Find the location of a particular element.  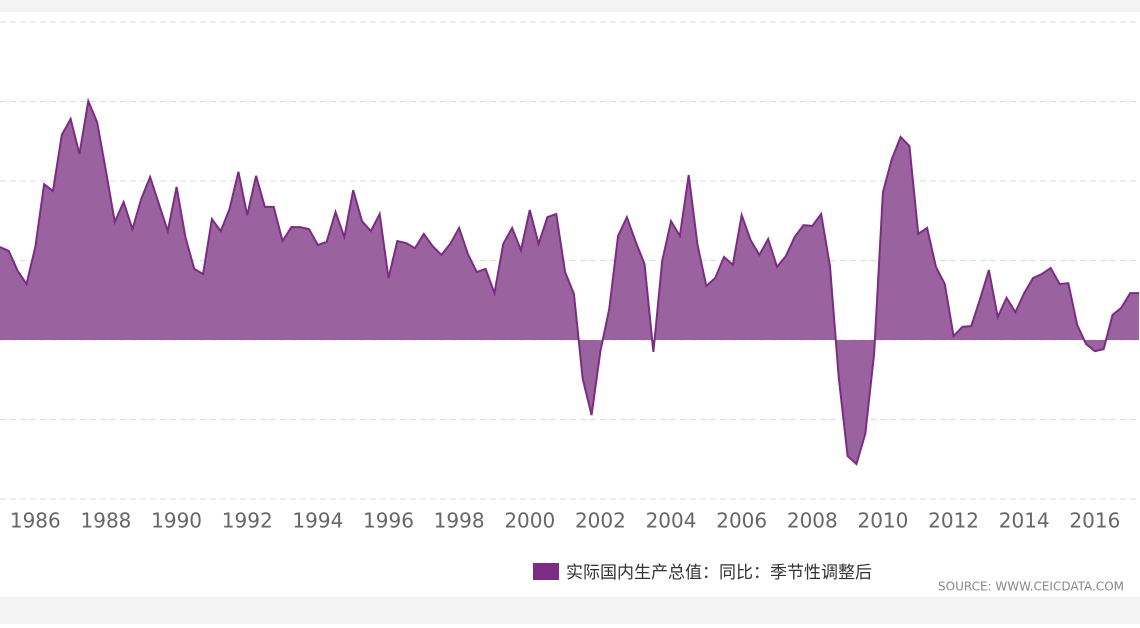

legend-swatch is located at coordinates (546, 571).